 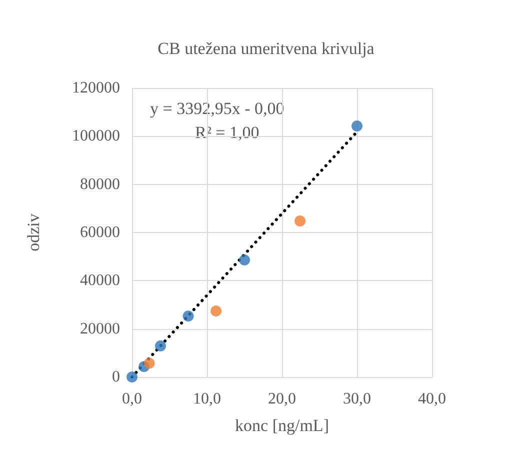 What do you see at coordinates (282, 425) in the screenshot?
I see `x-axis-title: konc [ng/mL]` at bounding box center [282, 425].